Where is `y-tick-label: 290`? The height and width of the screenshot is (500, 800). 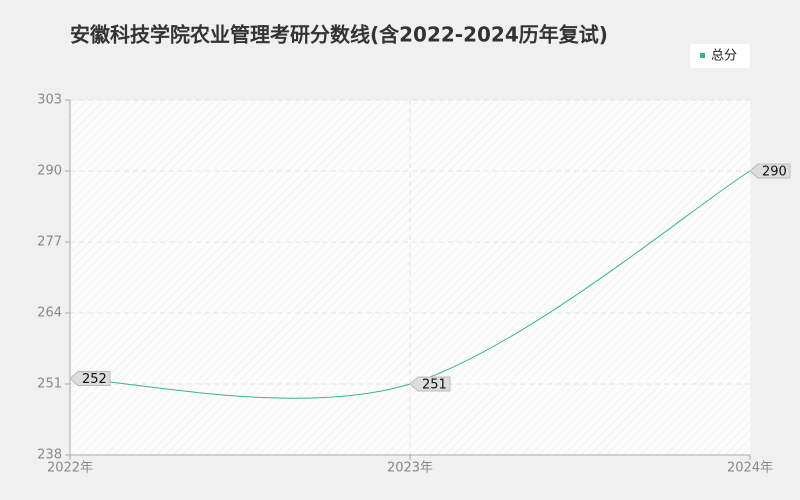 y-tick-label: 290 is located at coordinates (49, 171).